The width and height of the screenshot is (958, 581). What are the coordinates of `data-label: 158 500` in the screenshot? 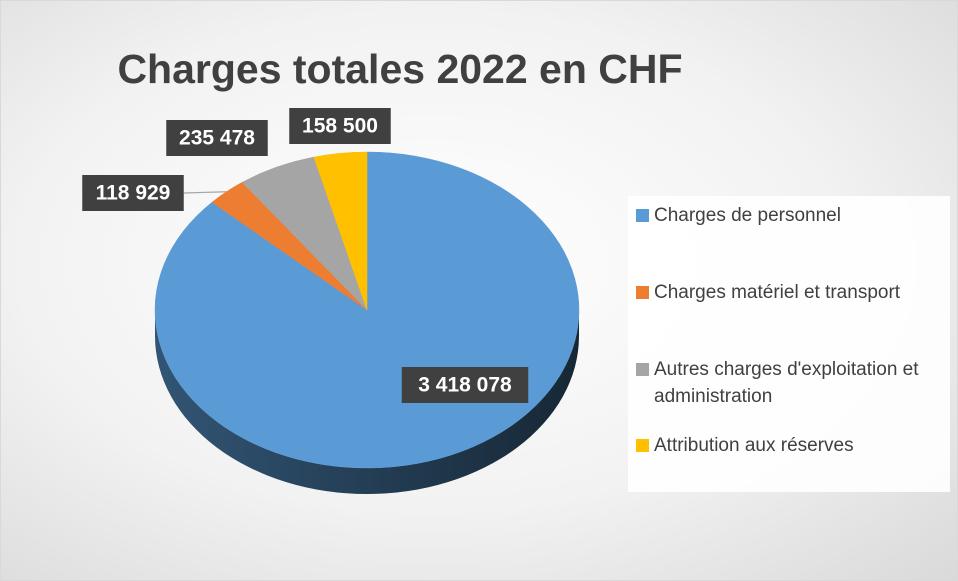 It's located at (340, 126).